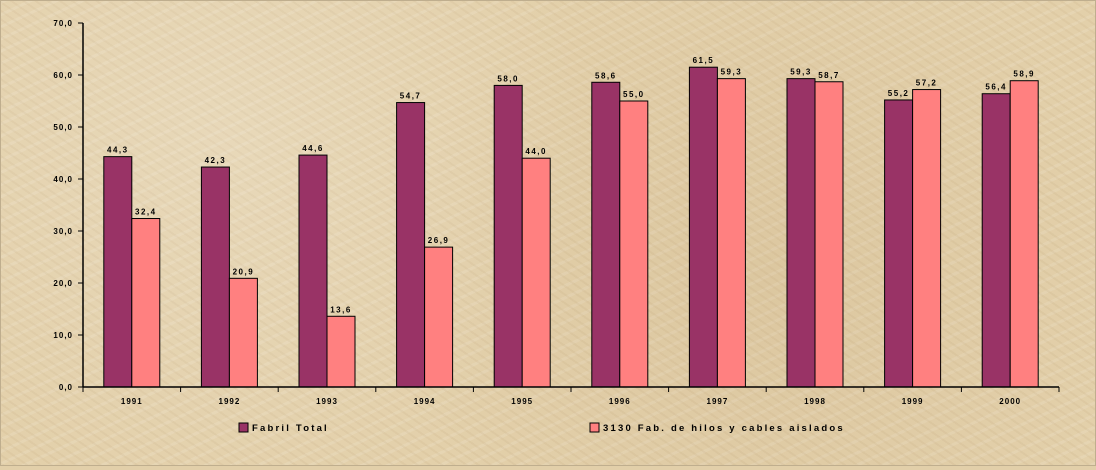 This screenshot has height=470, width=1096. Describe the element at coordinates (594, 427) in the screenshot. I see `legend-swatch-hilos-cables` at that location.